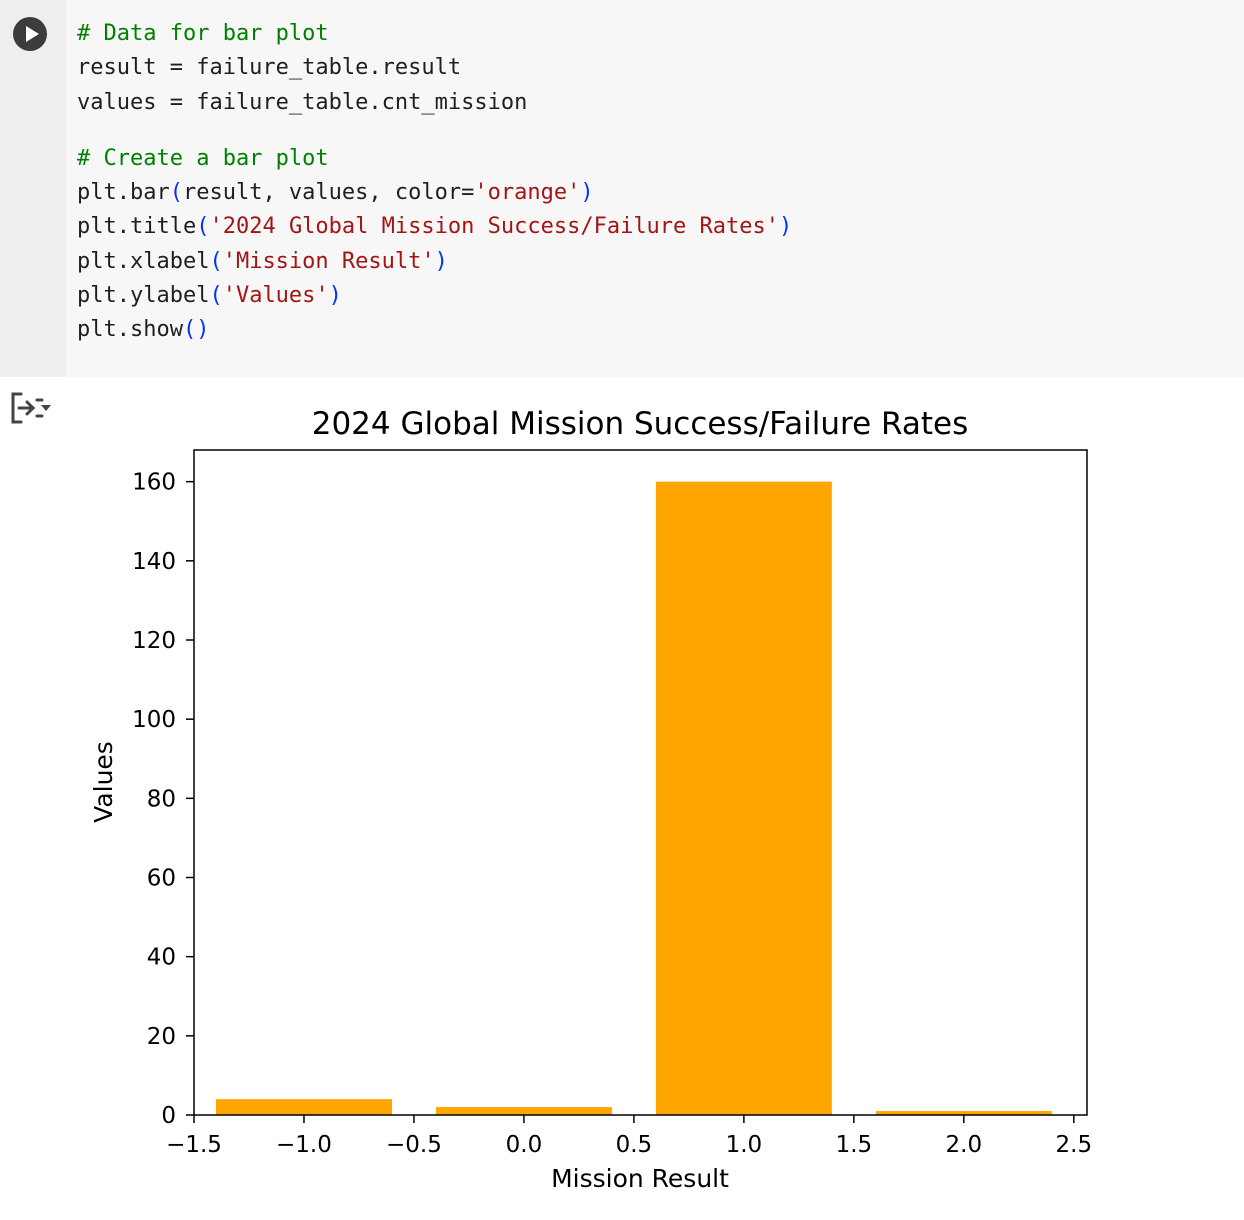  What do you see at coordinates (434, 131) in the screenshot?
I see `code-line` at bounding box center [434, 131].